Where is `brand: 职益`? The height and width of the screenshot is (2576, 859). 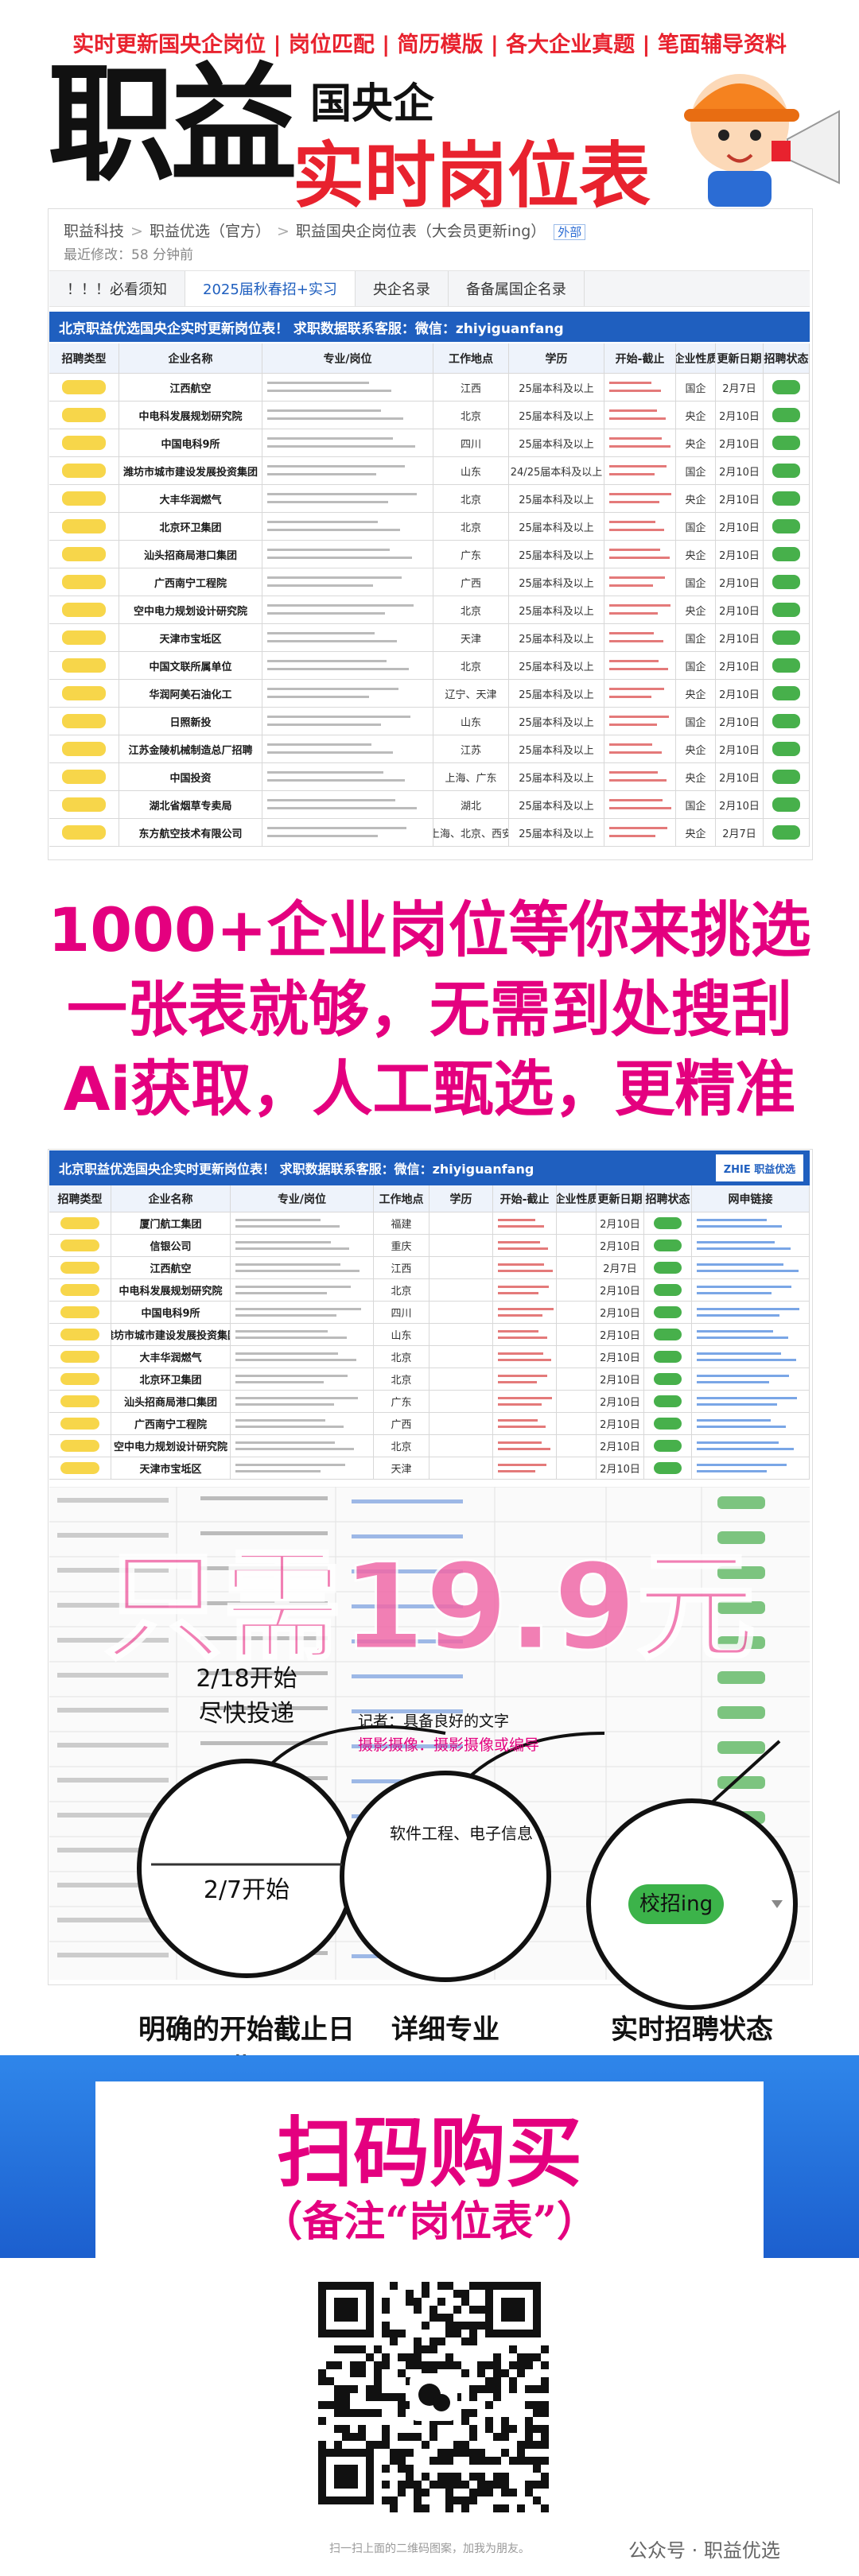 brand: 职益 is located at coordinates (172, 125).